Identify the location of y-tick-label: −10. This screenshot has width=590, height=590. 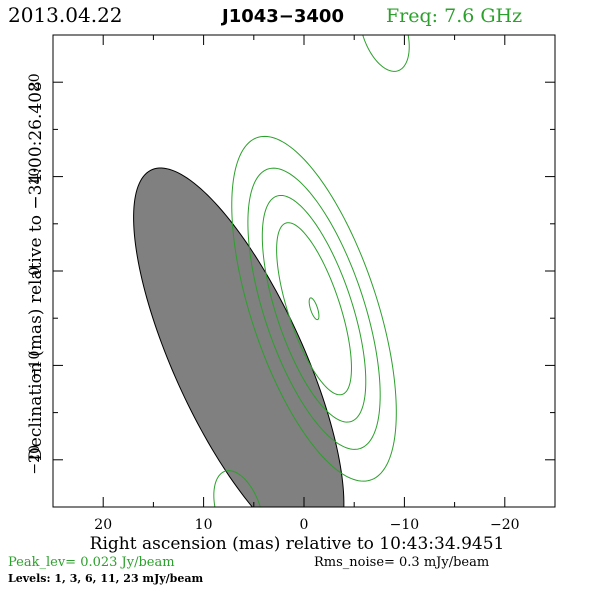
(35, 366).